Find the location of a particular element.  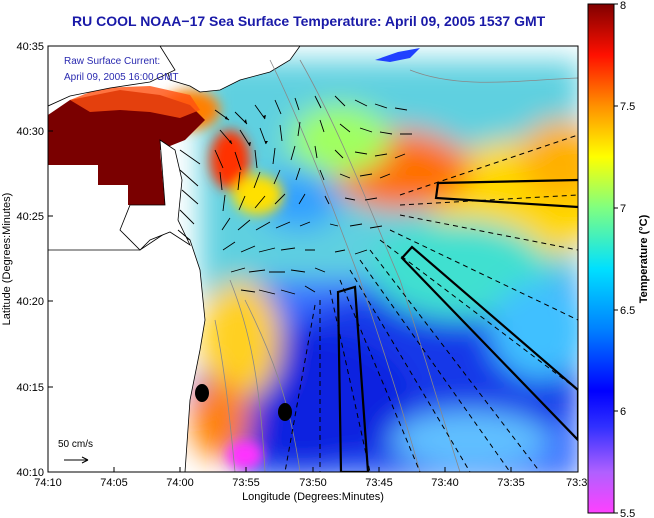

colorbar: 8 7.5 7 6.5 6 5.5 Temperature (°C) is located at coordinates (618, 259).